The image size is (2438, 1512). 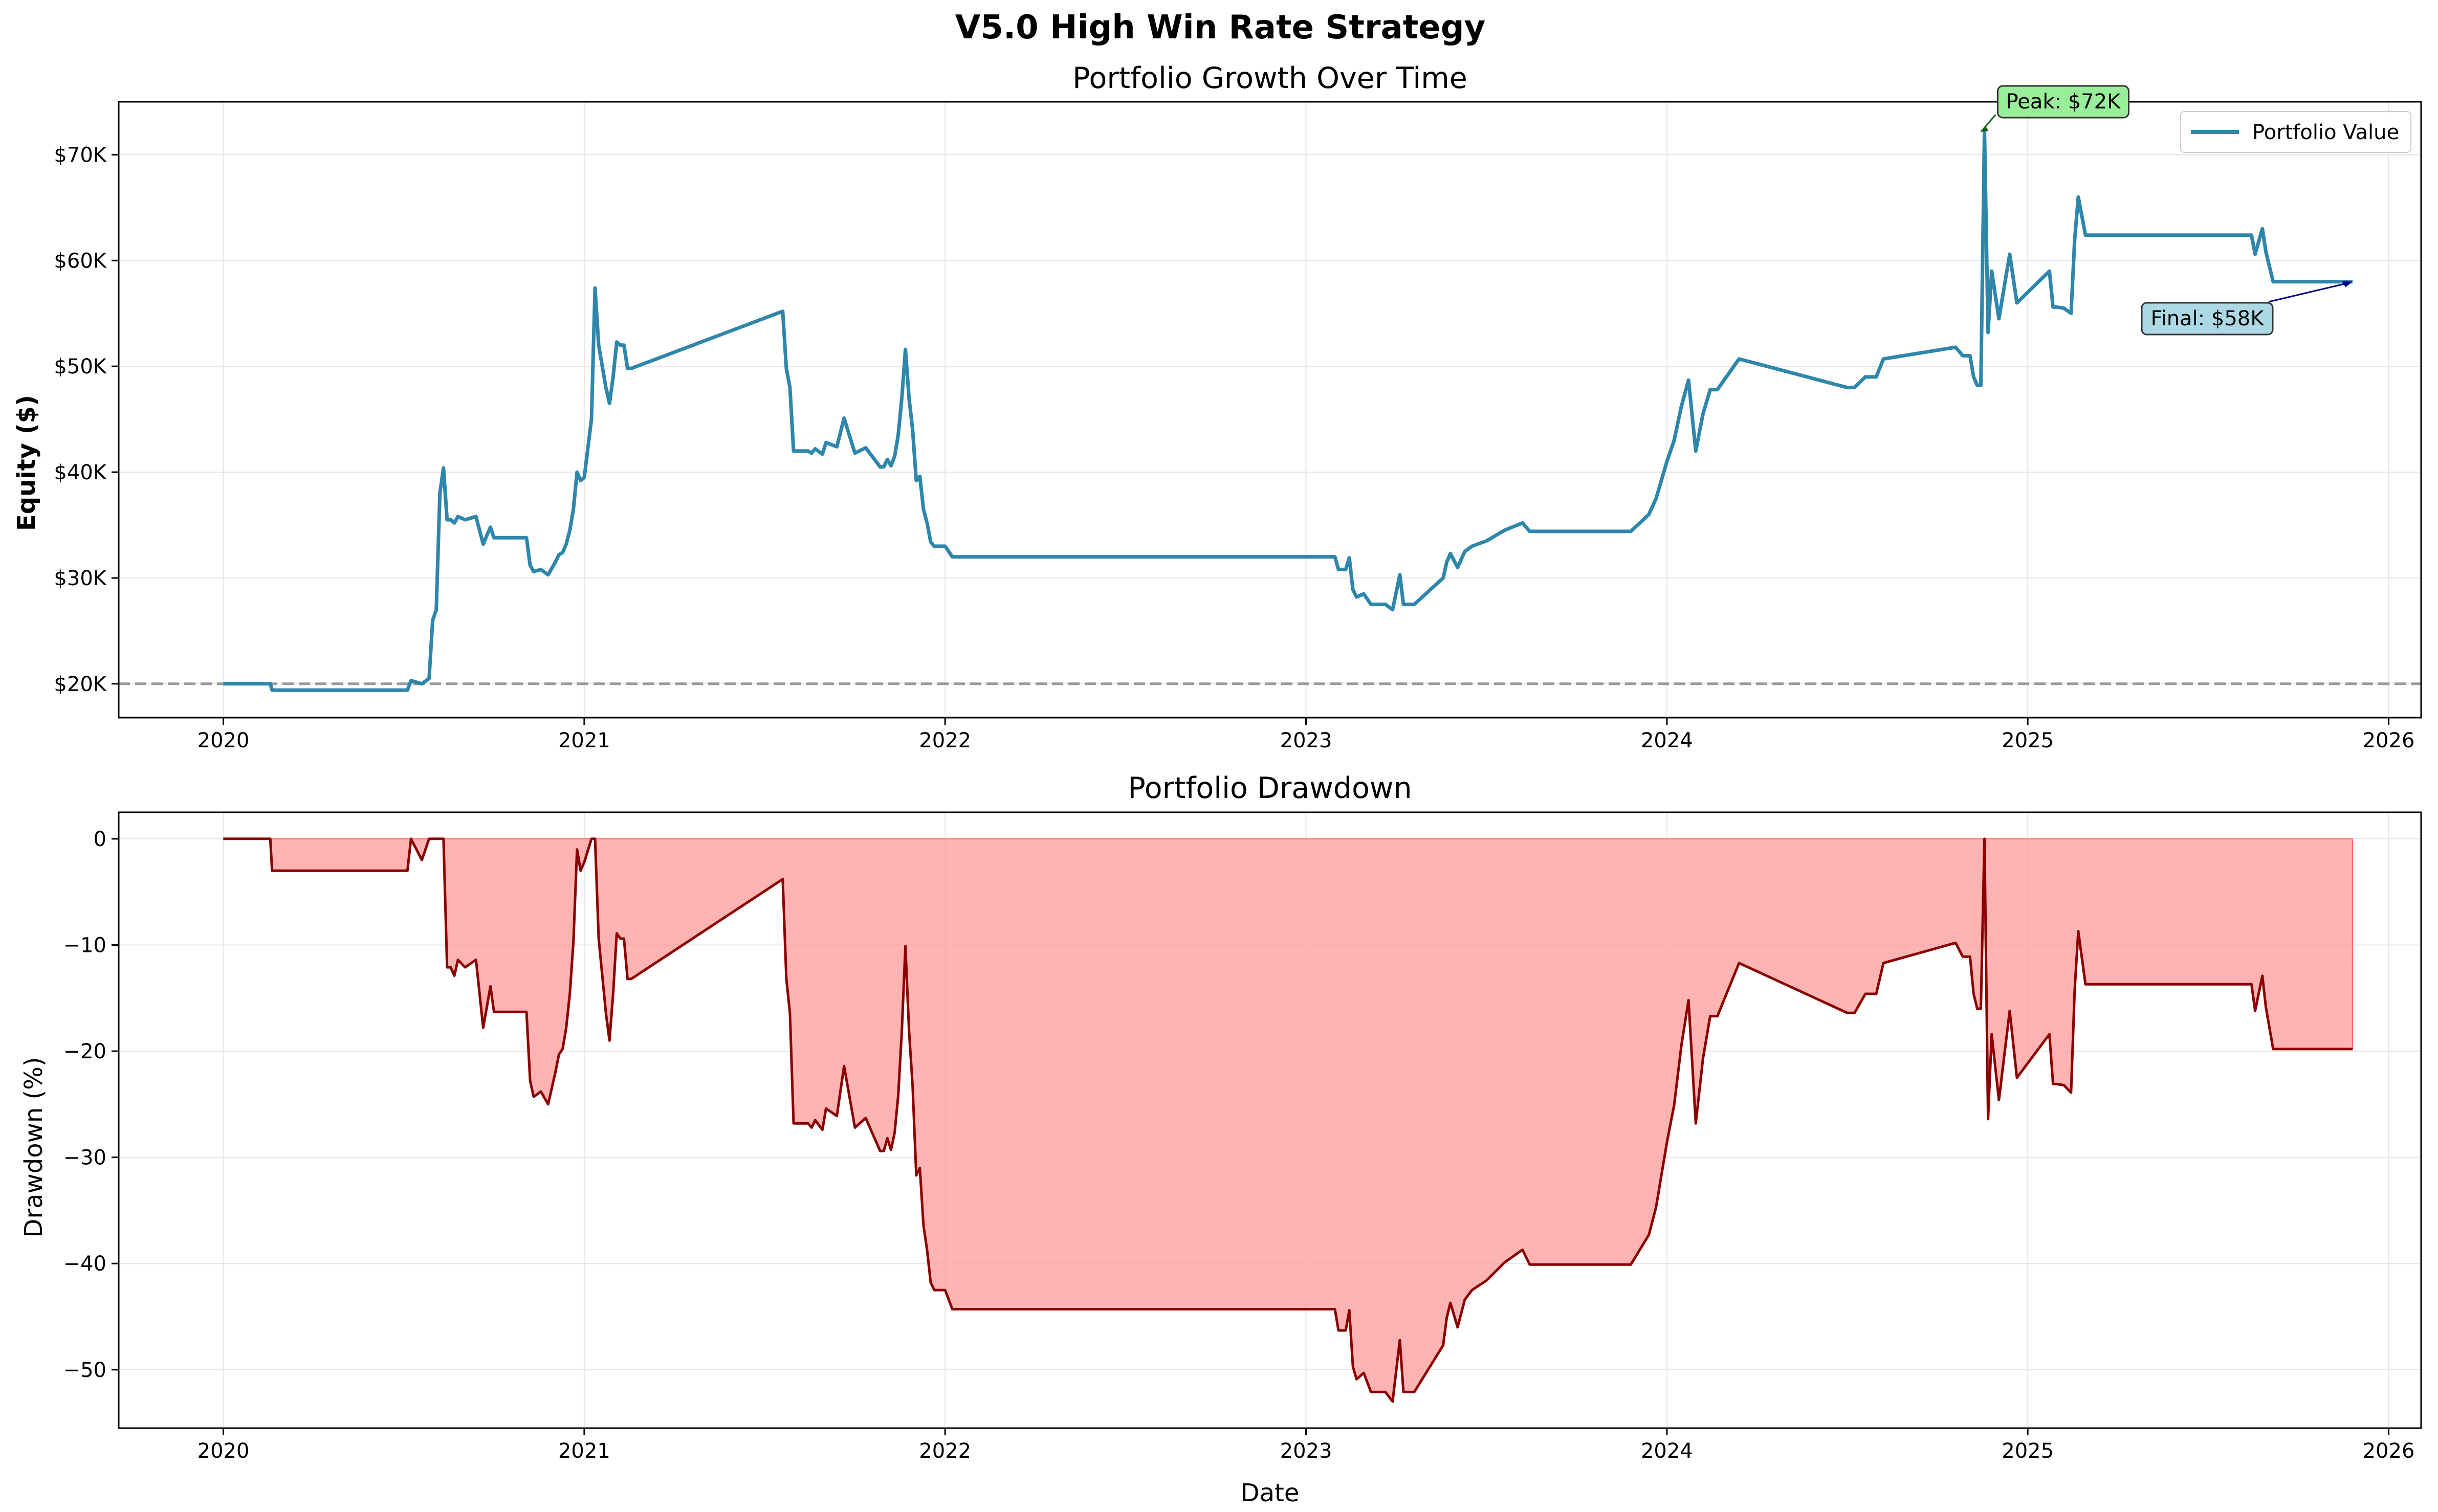 I want to click on y-tick-label: −50, so click(x=84, y=1370).